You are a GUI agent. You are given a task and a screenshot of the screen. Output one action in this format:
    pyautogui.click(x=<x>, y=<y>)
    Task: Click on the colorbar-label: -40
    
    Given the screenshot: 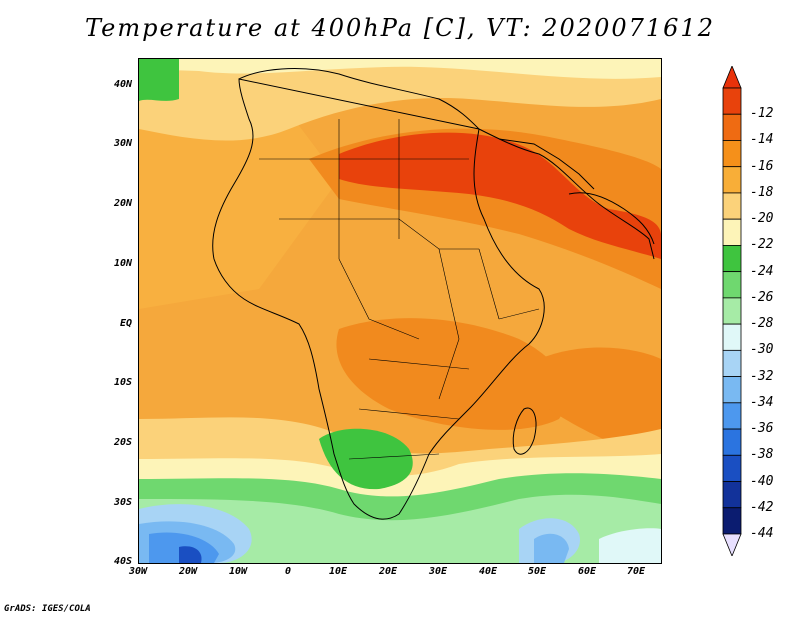 What is the action you would take?
    pyautogui.click(x=762, y=481)
    